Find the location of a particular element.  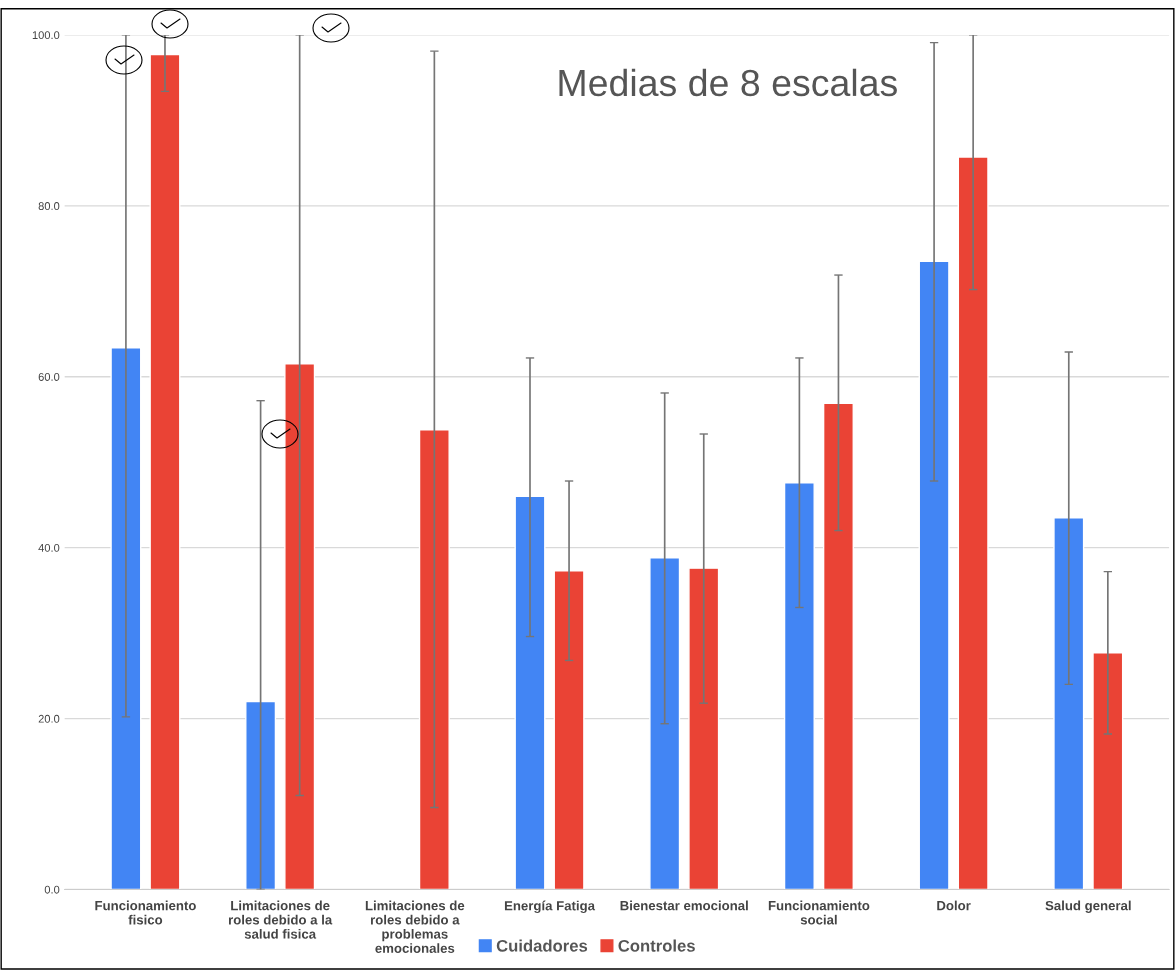

y-tick-label: 100.0 is located at coordinates (46, 35).